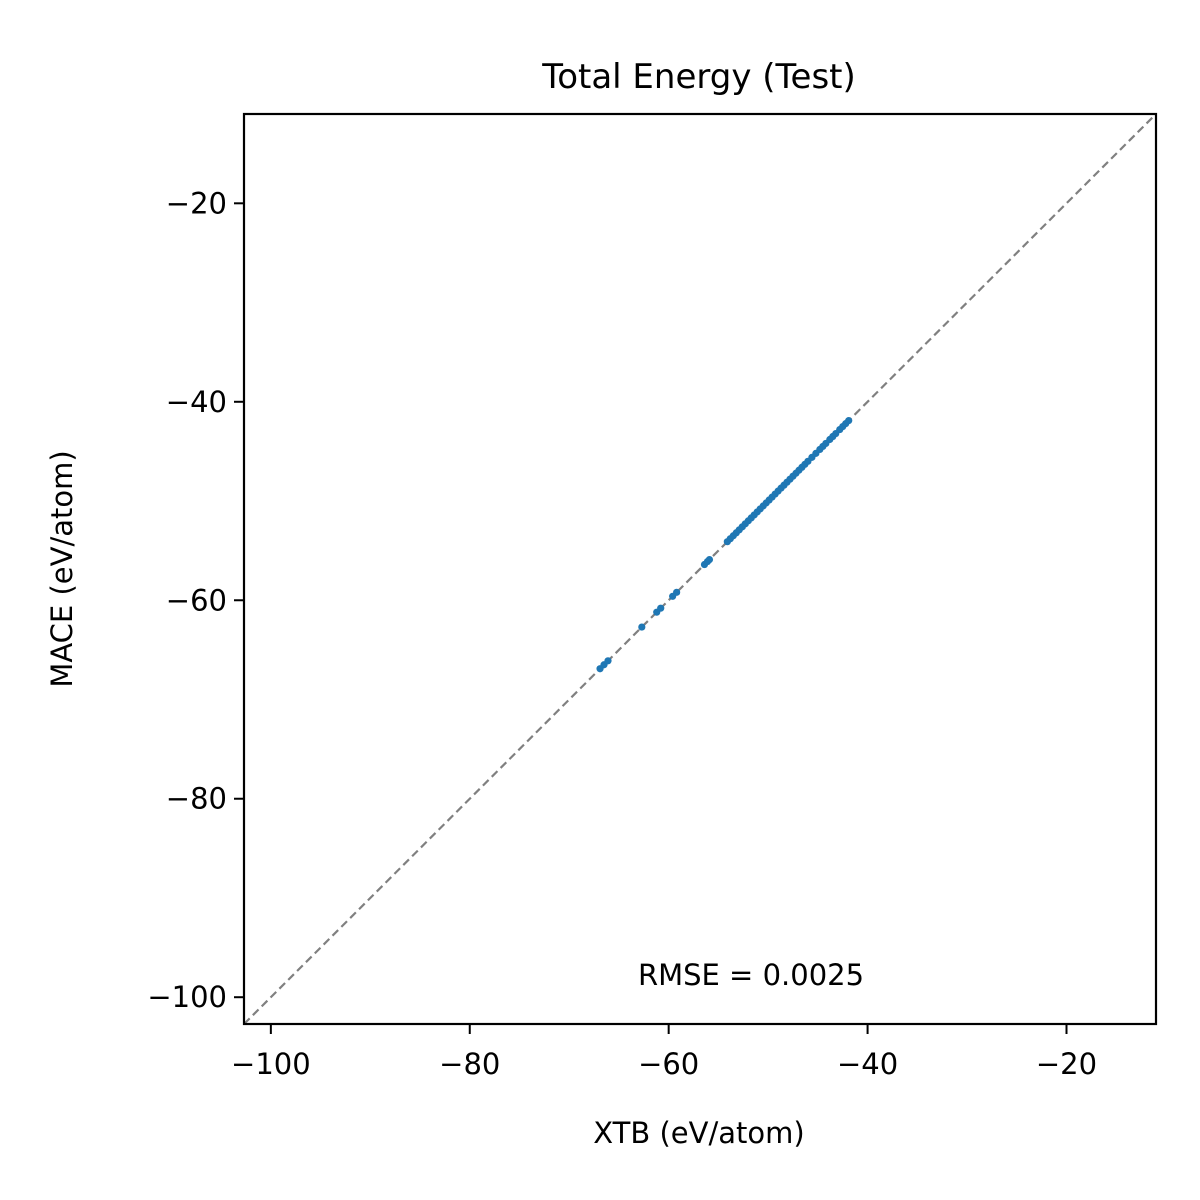  What do you see at coordinates (187, 997) in the screenshot?
I see `y-tick-label: −100` at bounding box center [187, 997].